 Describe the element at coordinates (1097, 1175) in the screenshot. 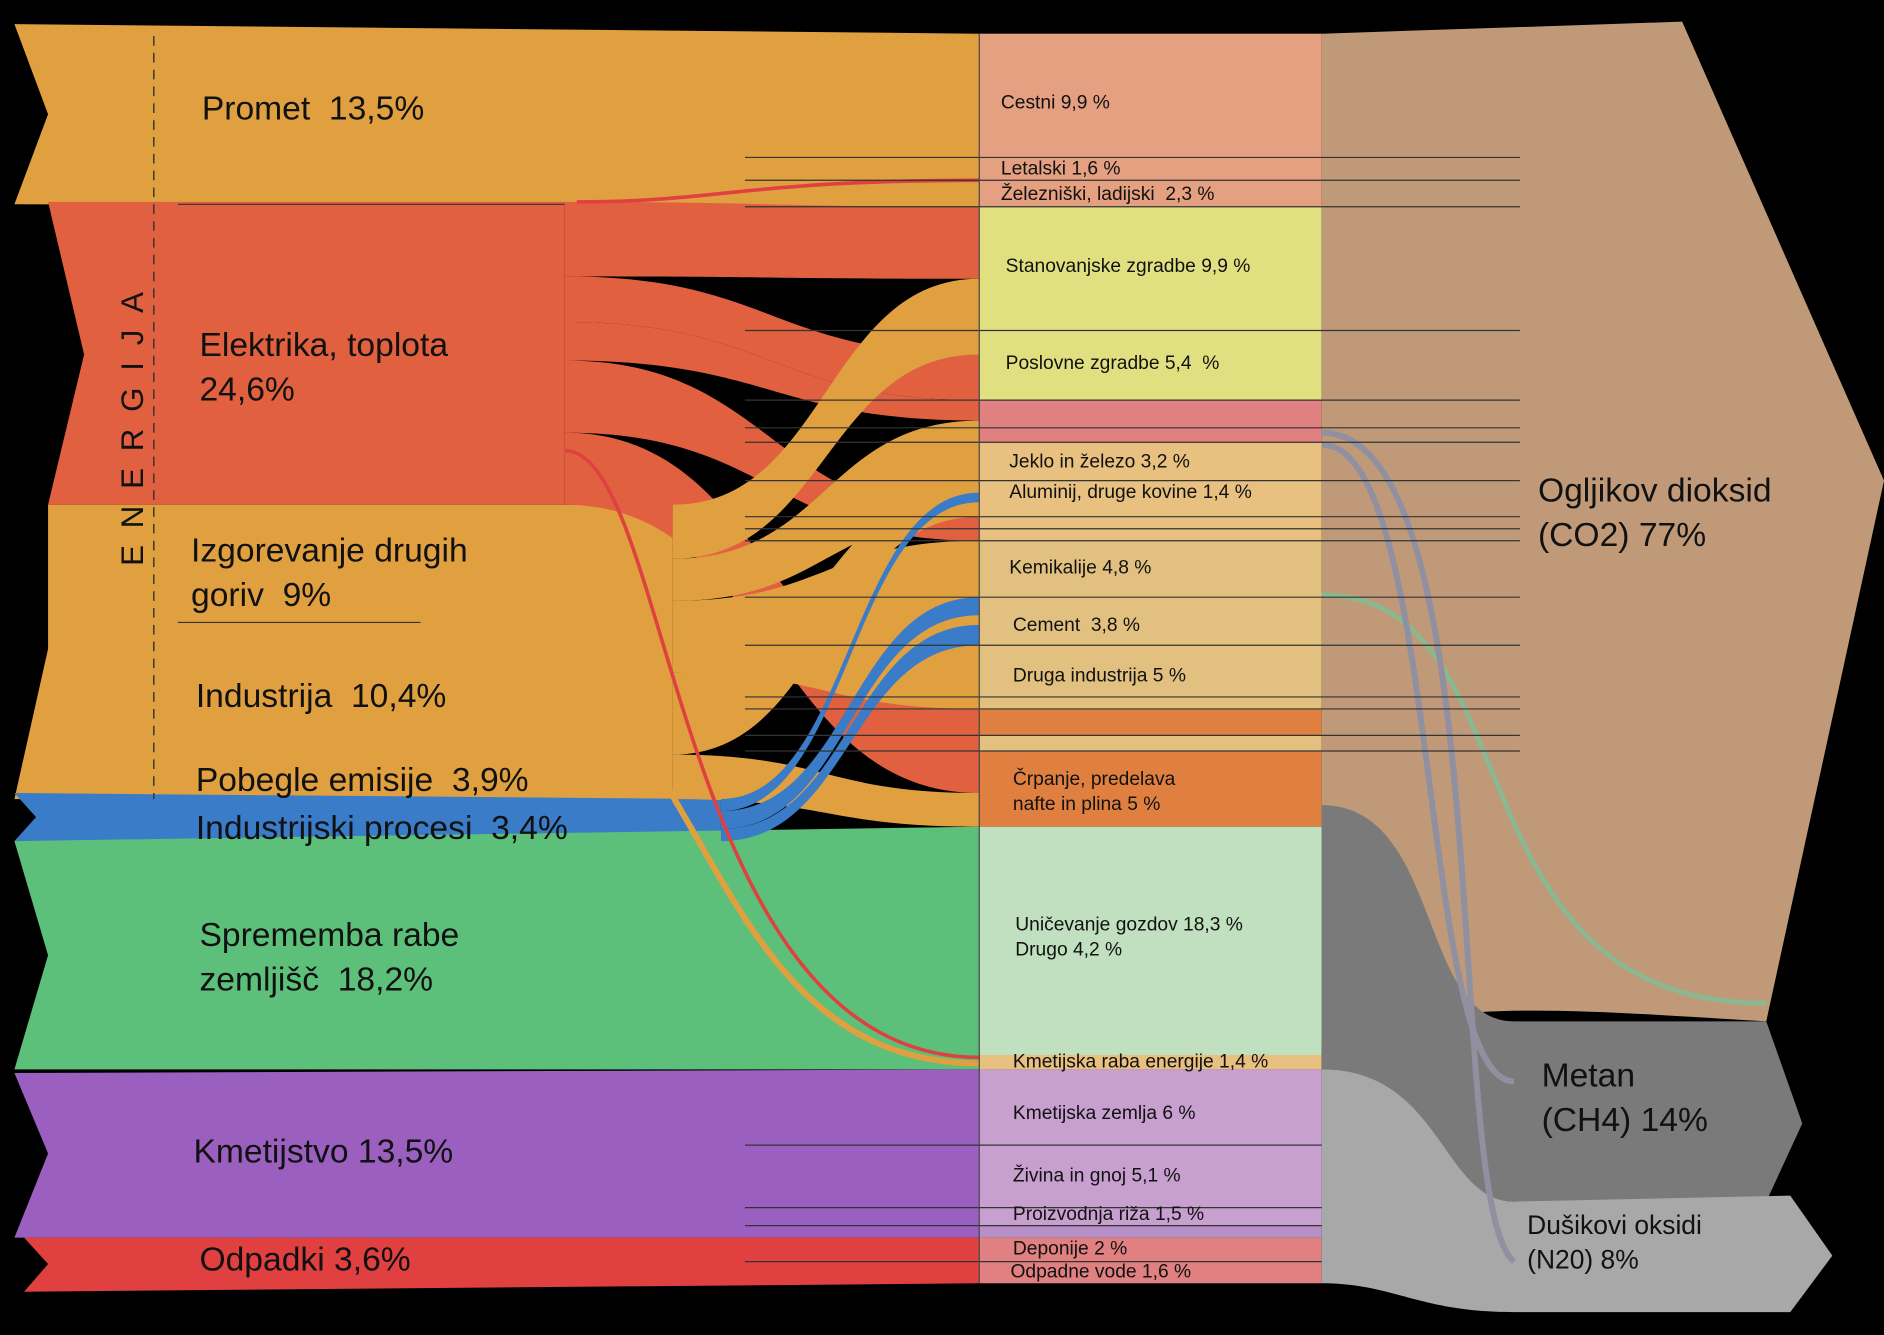

I see `subsector-label: Živina in gnoj 5,1 %` at that location.